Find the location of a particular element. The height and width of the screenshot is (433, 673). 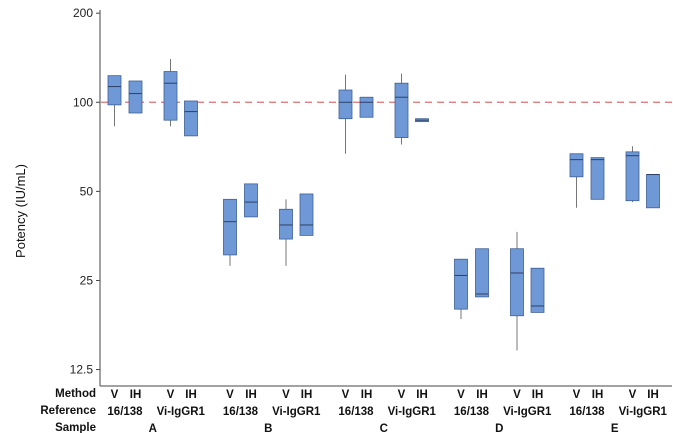

row-header-reference: Reference is located at coordinates (68, 411).